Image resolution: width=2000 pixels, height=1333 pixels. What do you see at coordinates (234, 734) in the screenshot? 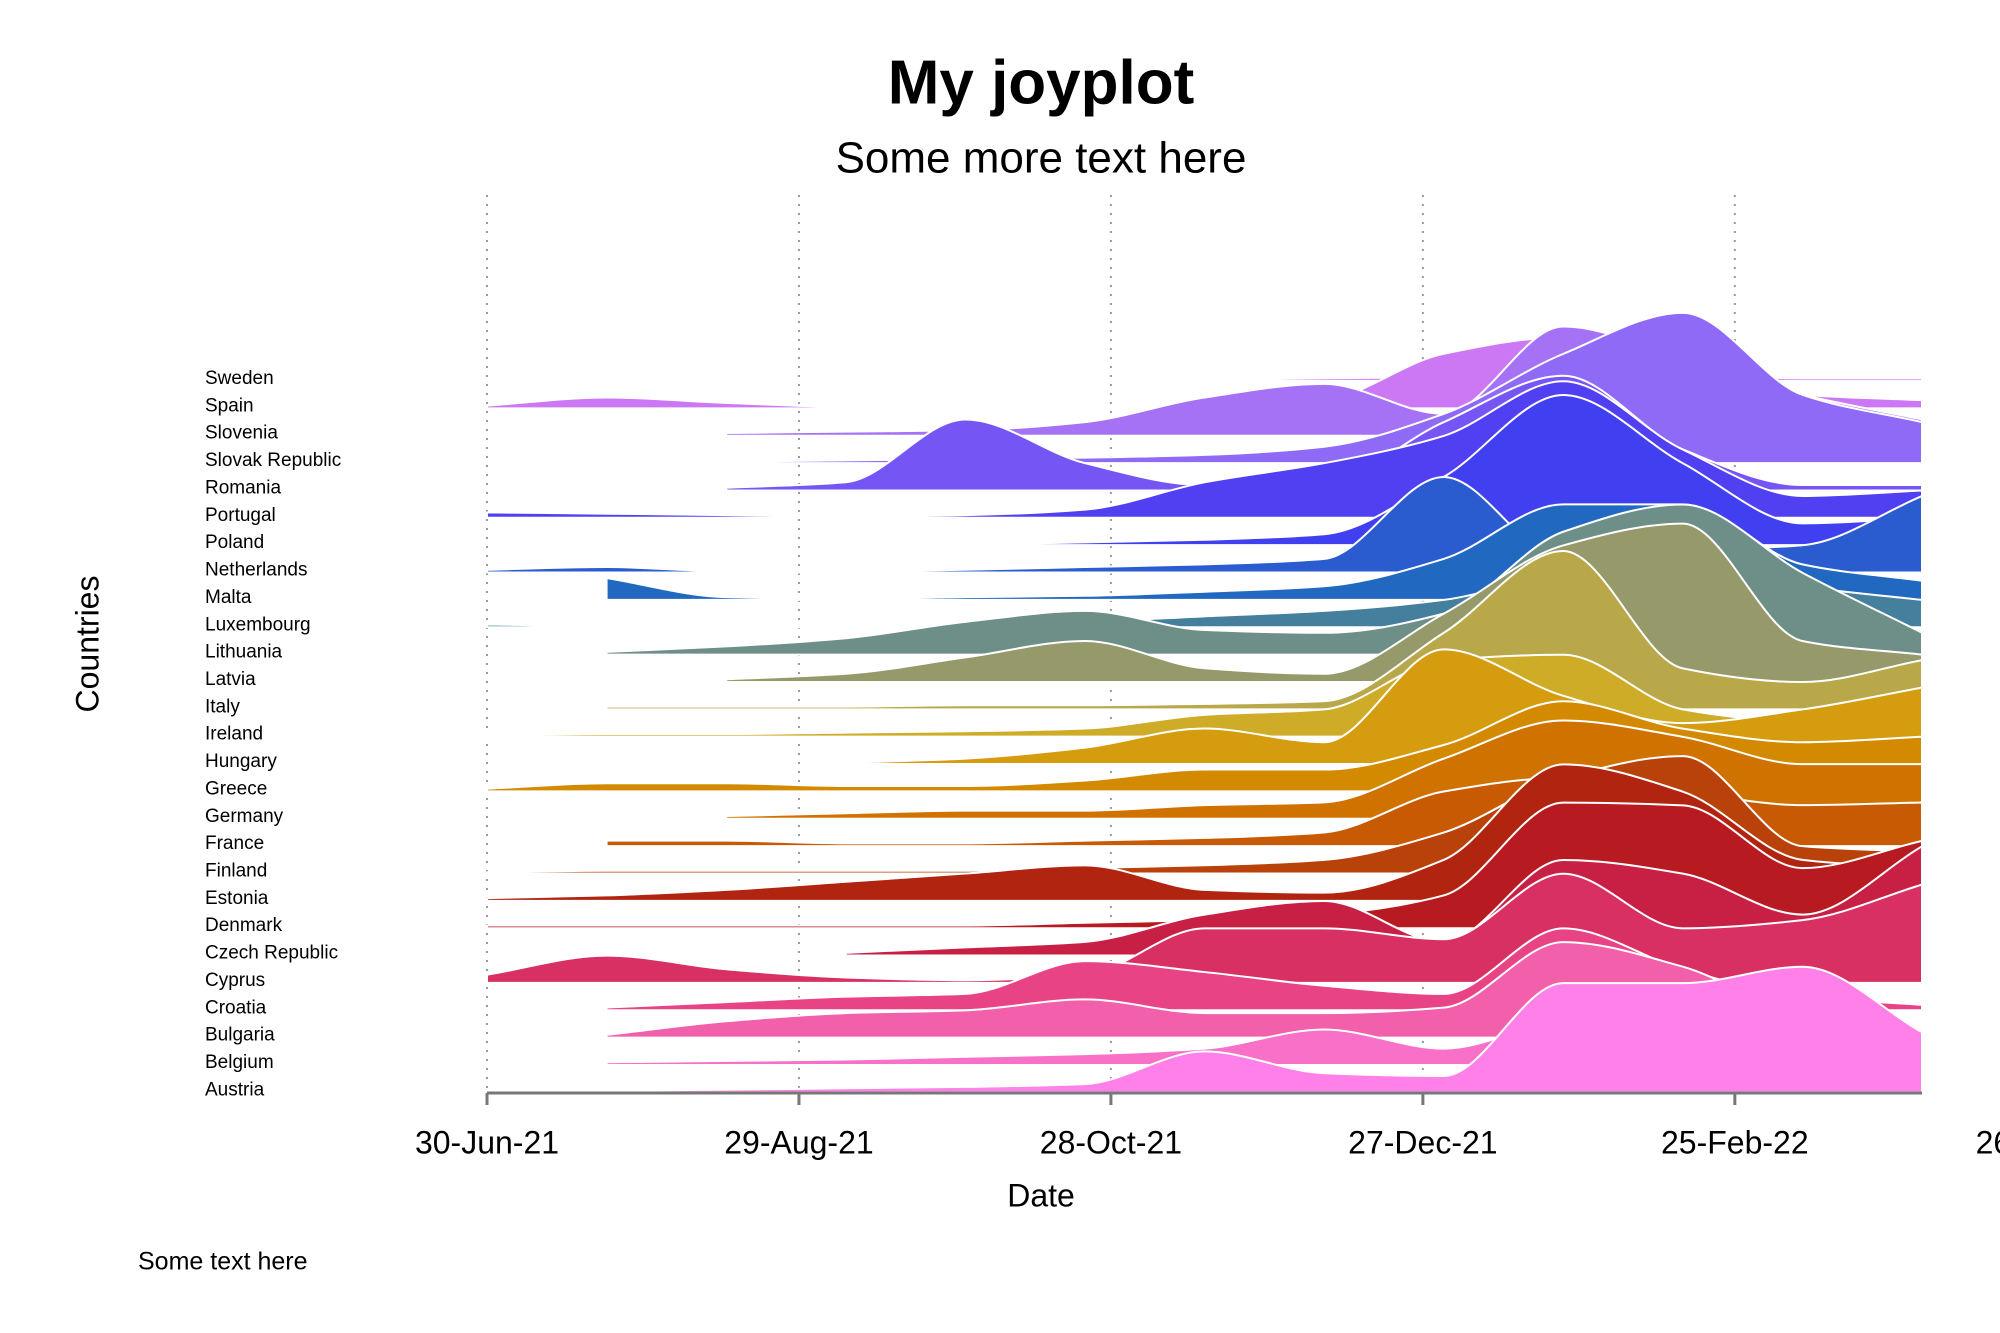
I see `y-tick-label: Ireland` at bounding box center [234, 734].